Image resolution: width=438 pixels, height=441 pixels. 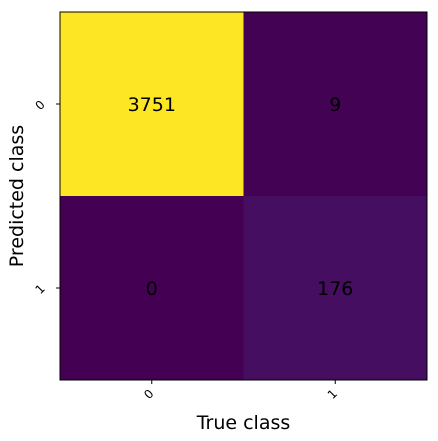 I want to click on y-tick-label-1: 1, so click(x=40, y=289).